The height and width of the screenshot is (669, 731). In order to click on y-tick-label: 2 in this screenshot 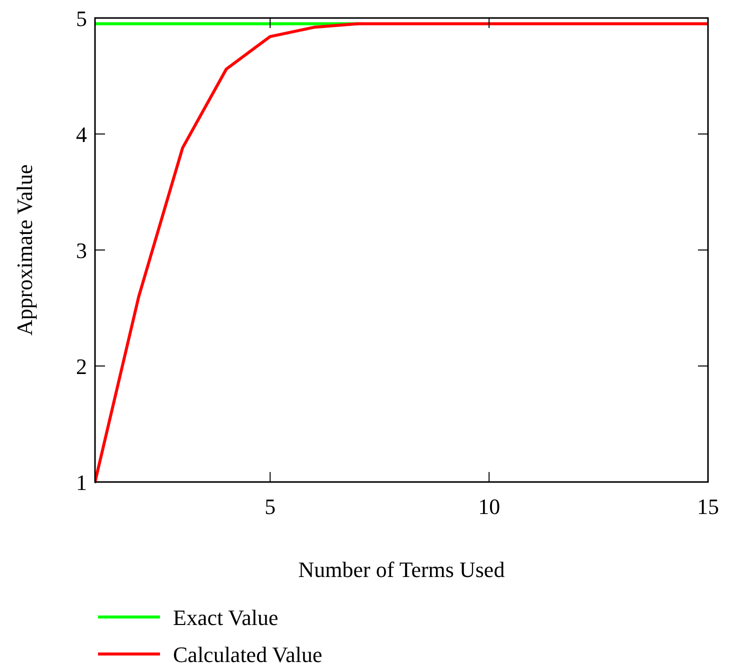, I will do `click(81, 366)`.